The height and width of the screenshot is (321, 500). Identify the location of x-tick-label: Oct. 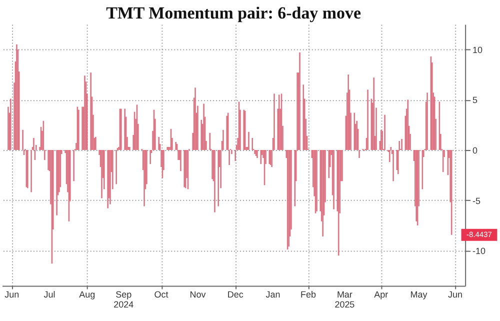
(161, 295).